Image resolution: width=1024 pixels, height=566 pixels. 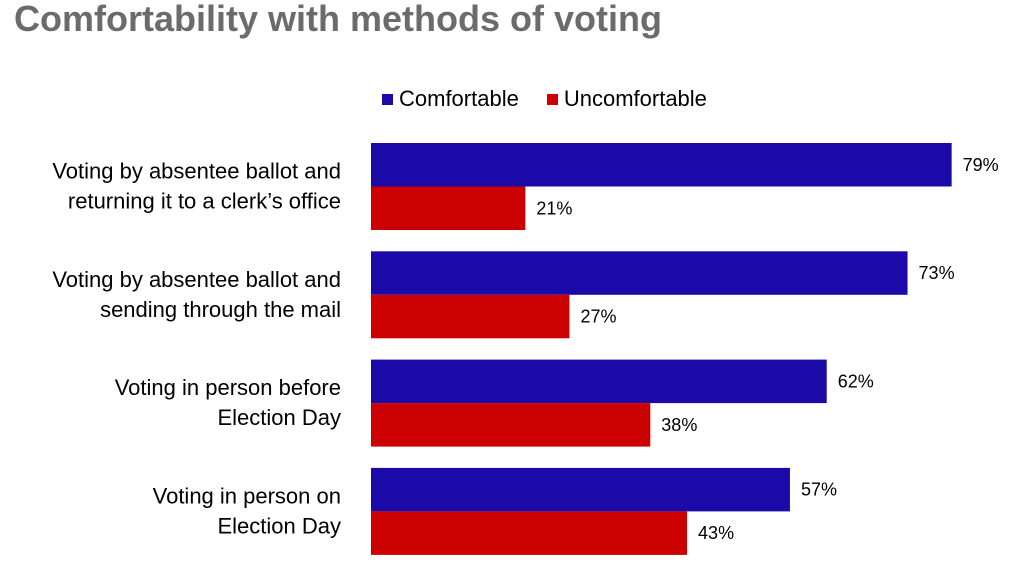 I want to click on chart-legend: Comfortable Uncomfortable, so click(x=558, y=99).